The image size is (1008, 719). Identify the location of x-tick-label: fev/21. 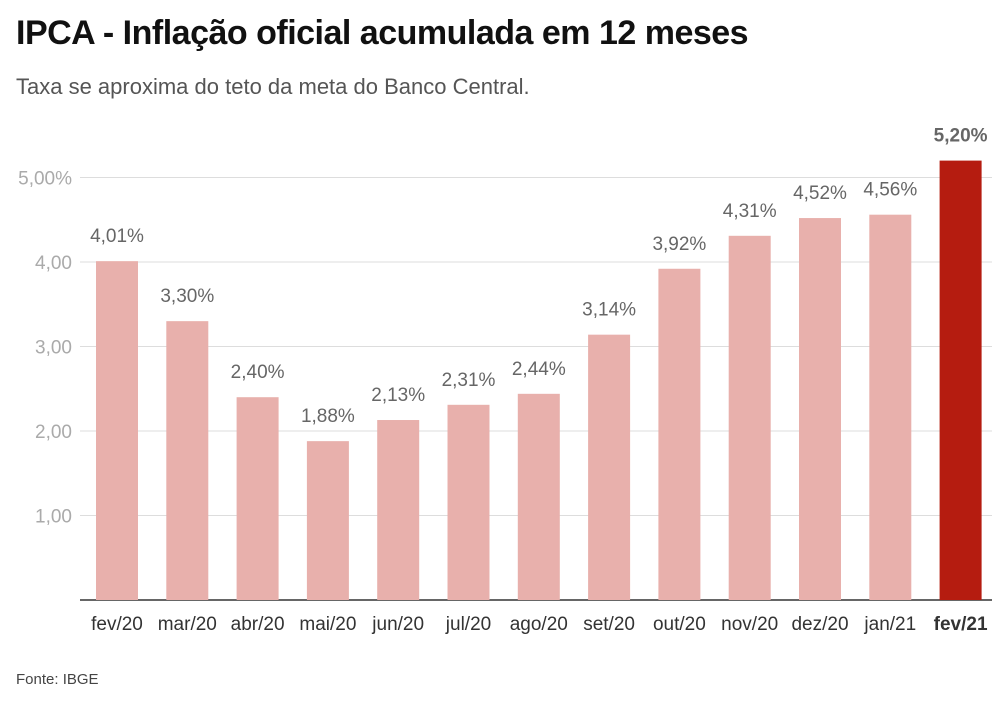
(961, 624).